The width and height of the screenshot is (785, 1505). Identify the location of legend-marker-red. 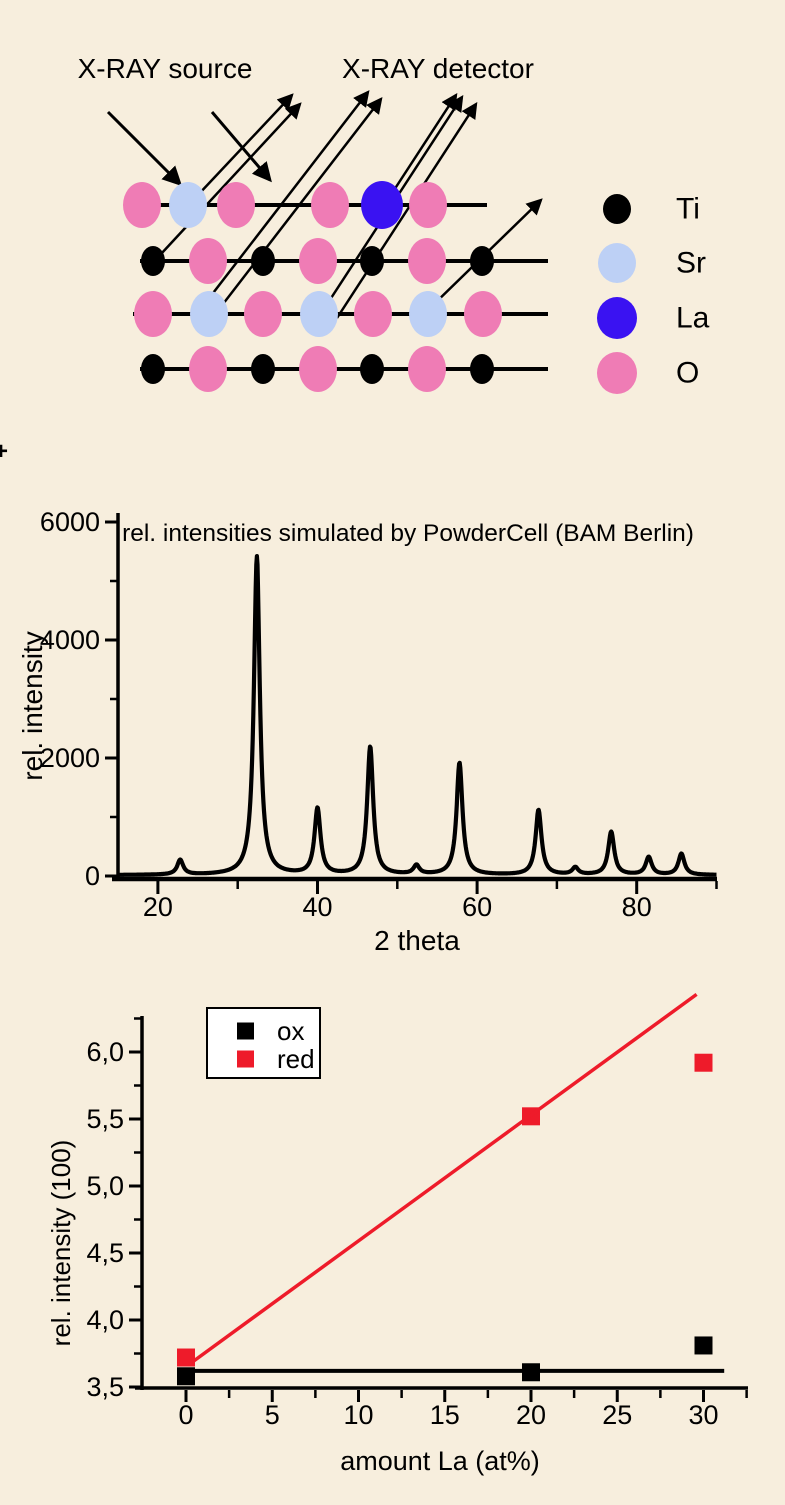
(245, 1059).